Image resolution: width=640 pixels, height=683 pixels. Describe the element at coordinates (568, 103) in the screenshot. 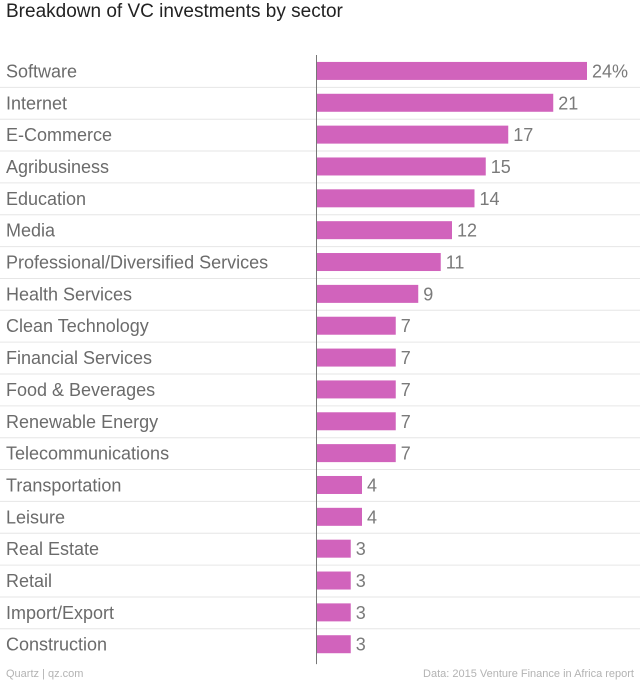

I see `value-label: 21` at that location.